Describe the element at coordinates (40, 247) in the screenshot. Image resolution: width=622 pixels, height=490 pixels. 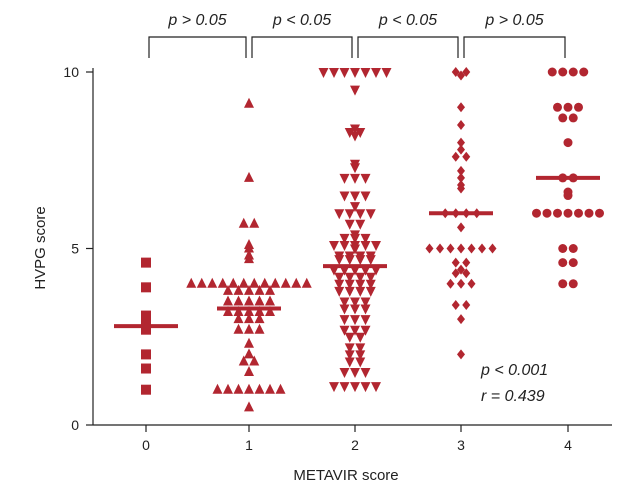
I see `y-axis-label: HVPG score` at that location.